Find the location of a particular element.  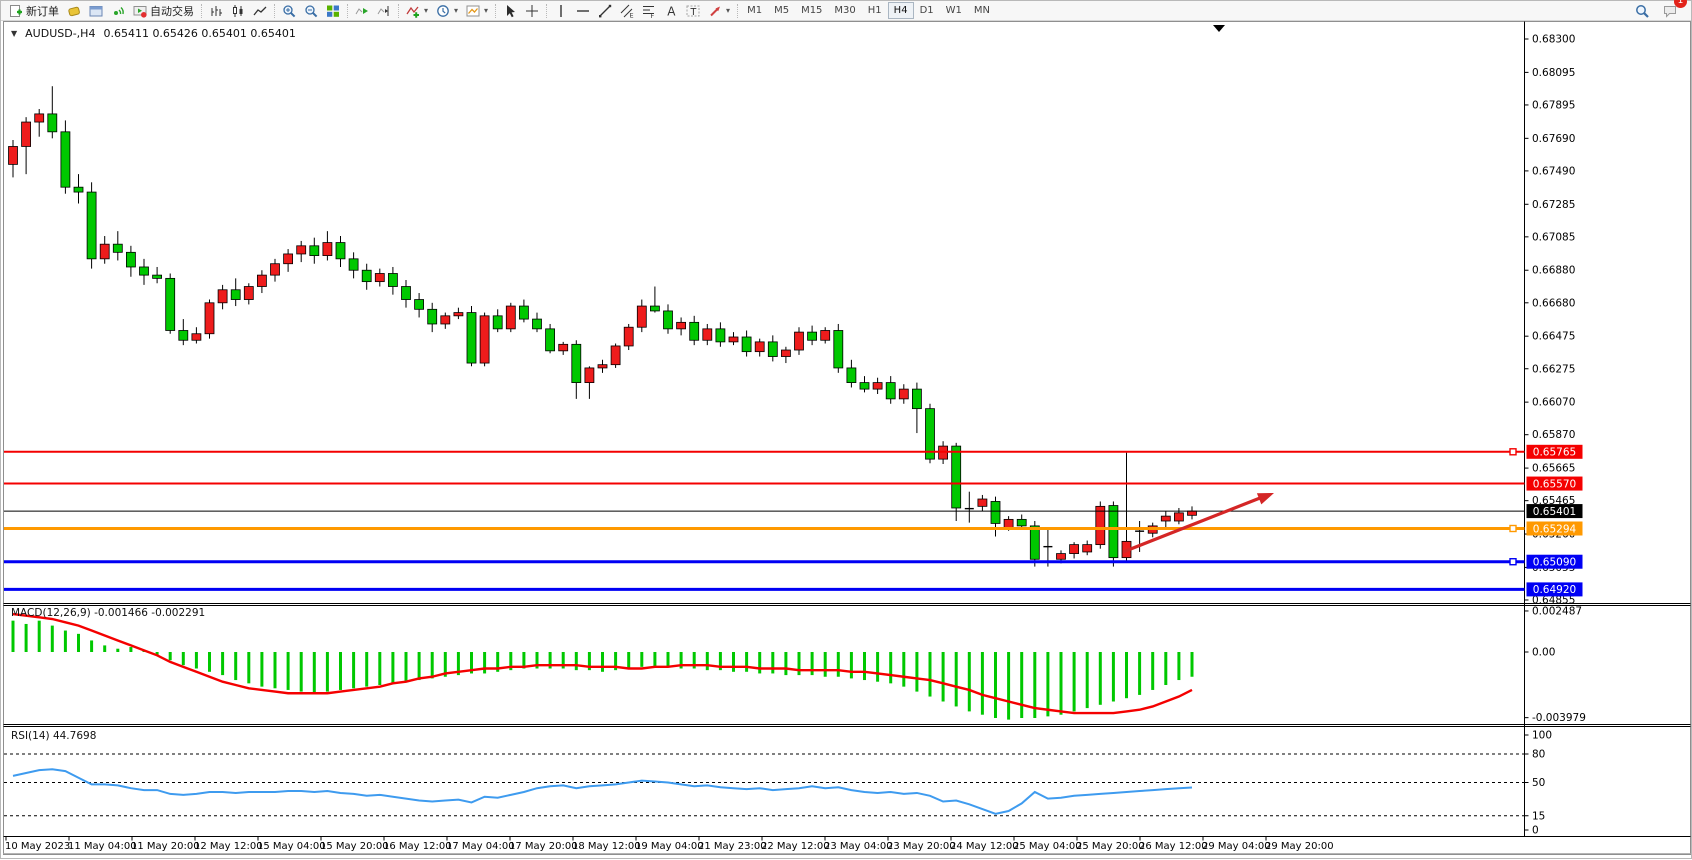

price-badge-0.65090: 0.65090 is located at coordinates (1554, 561).